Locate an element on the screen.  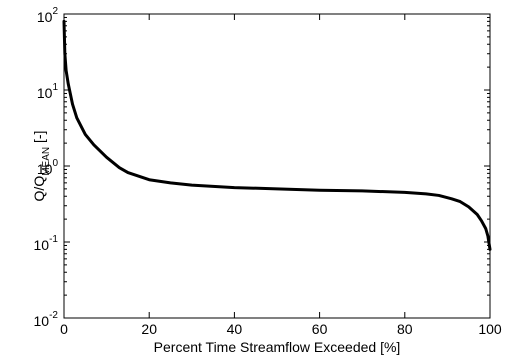
y-tick-label: 10⁻² is located at coordinates (46, 319).